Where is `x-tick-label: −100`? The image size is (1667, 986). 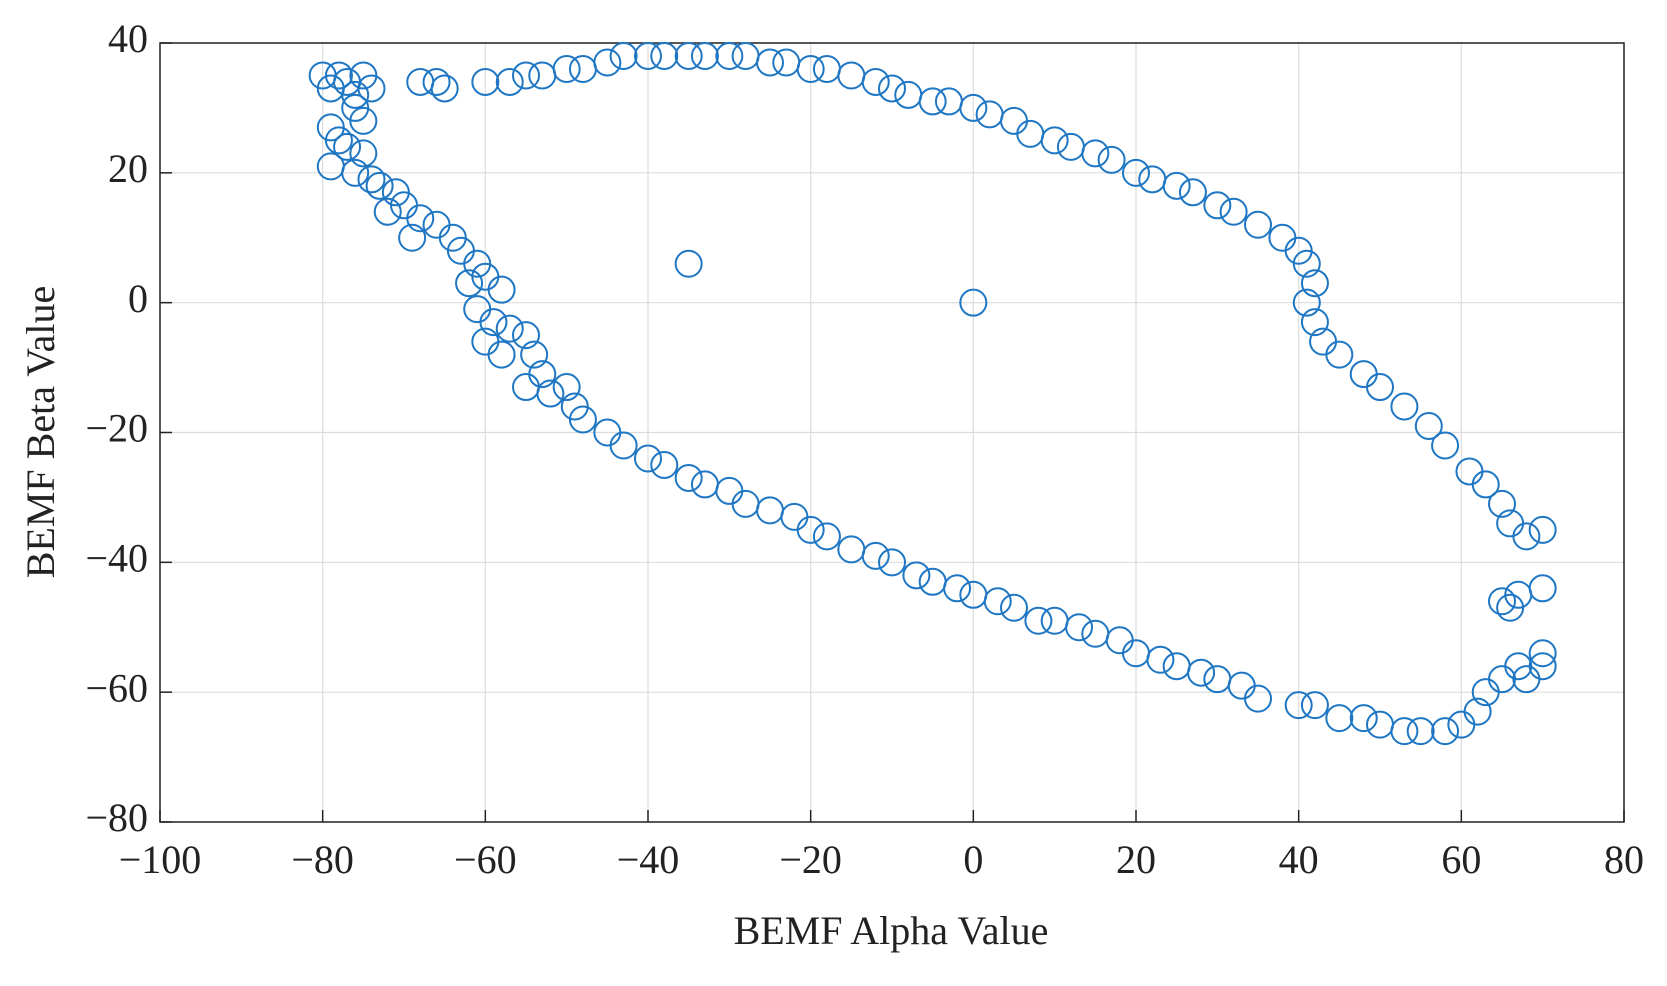
x-tick-label: −100 is located at coordinates (160, 859).